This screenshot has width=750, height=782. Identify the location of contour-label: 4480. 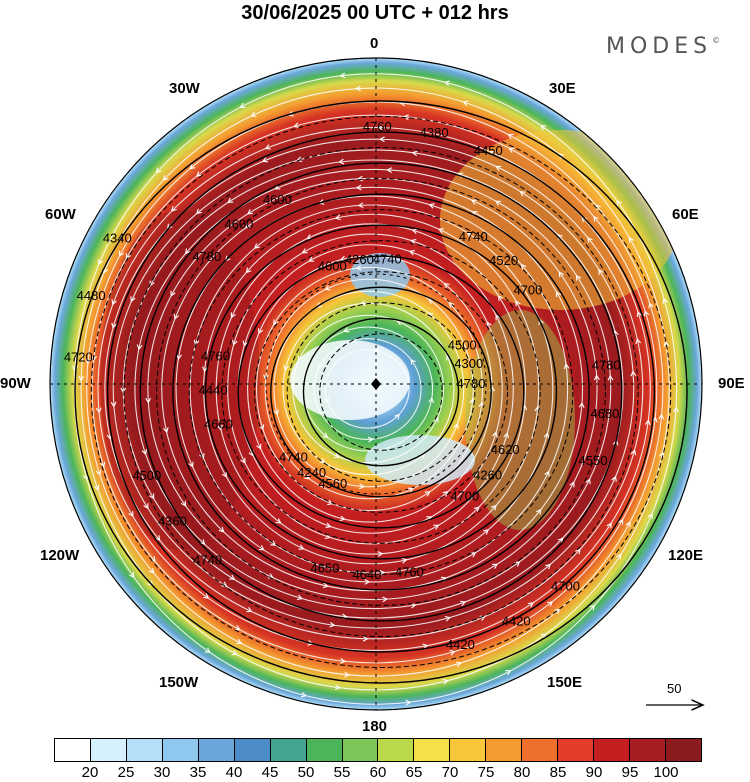
(91, 295).